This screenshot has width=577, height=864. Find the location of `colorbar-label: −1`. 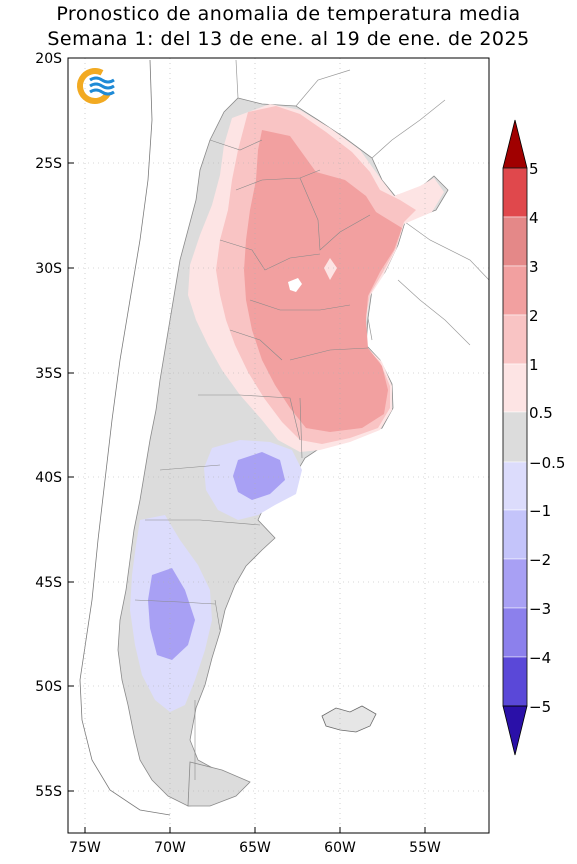

colorbar-label: −1 is located at coordinates (540, 511).